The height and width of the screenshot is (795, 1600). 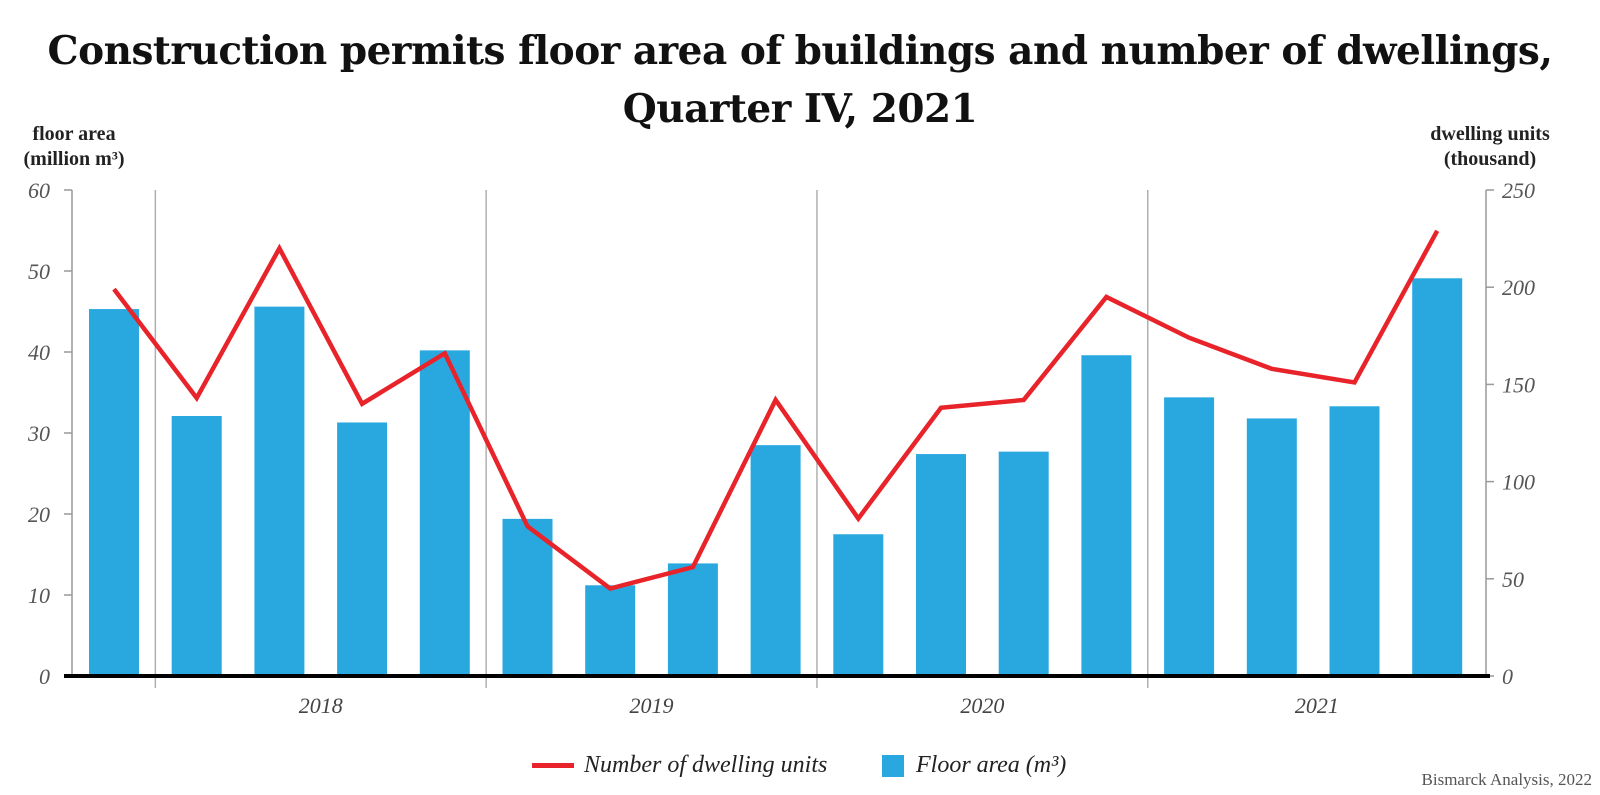 I want to click on right-tick-label-100: 100, so click(x=1518, y=482).